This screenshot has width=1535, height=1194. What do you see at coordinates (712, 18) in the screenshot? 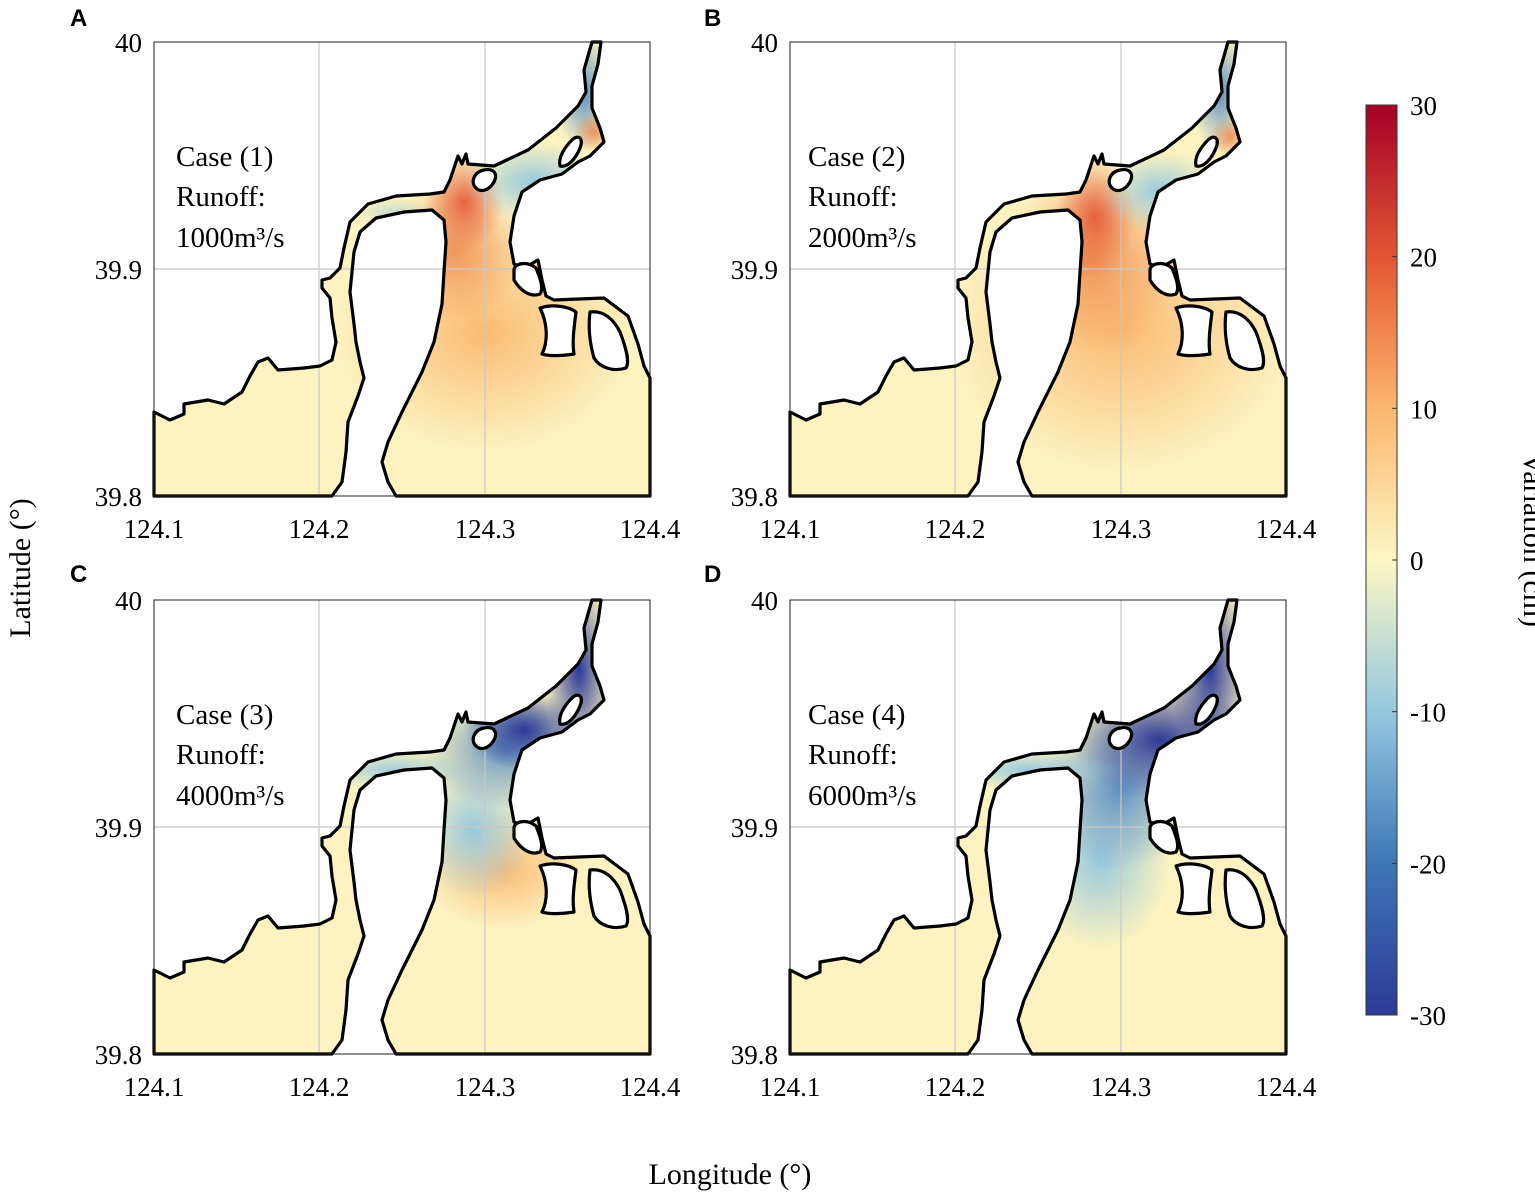
I see `panel-letter-b: B` at bounding box center [712, 18].